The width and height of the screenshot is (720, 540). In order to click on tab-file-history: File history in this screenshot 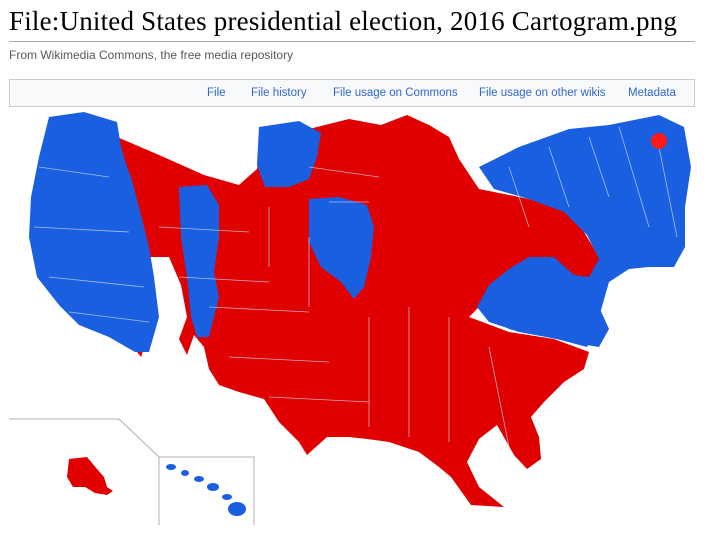, I will do `click(279, 93)`.